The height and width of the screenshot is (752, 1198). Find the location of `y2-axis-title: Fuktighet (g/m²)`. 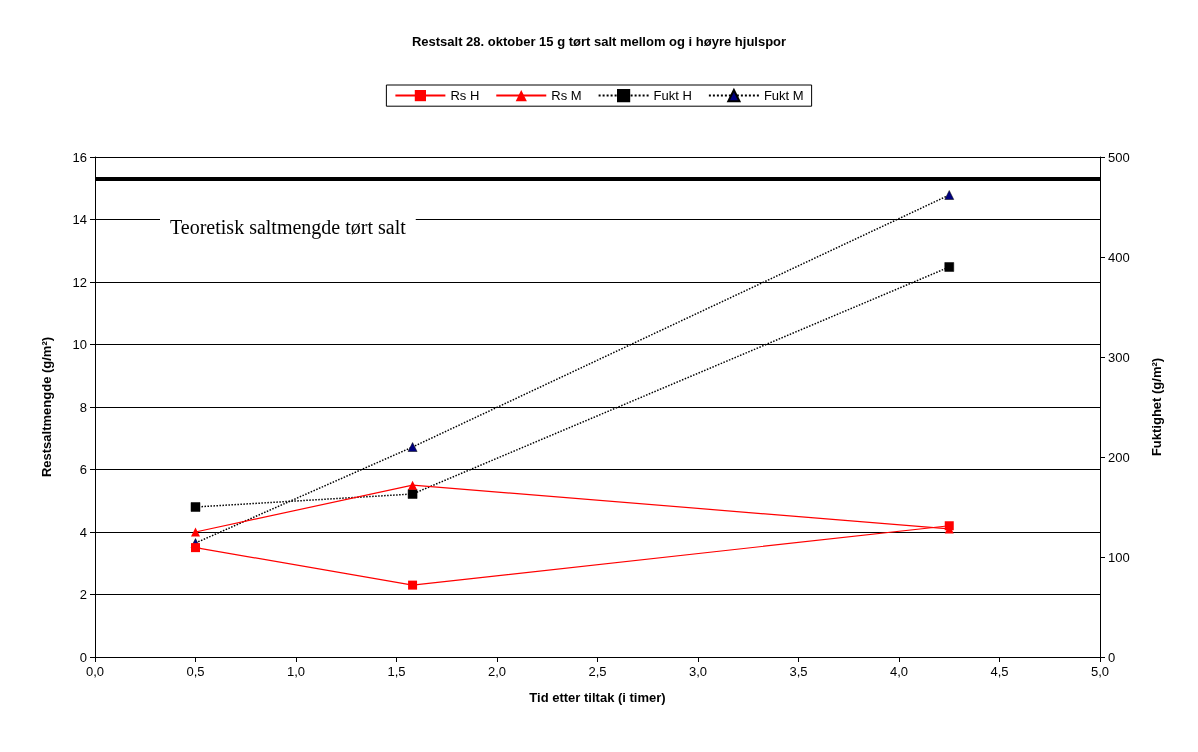

y2-axis-title: Fuktighet (g/m²) is located at coordinates (1156, 407).